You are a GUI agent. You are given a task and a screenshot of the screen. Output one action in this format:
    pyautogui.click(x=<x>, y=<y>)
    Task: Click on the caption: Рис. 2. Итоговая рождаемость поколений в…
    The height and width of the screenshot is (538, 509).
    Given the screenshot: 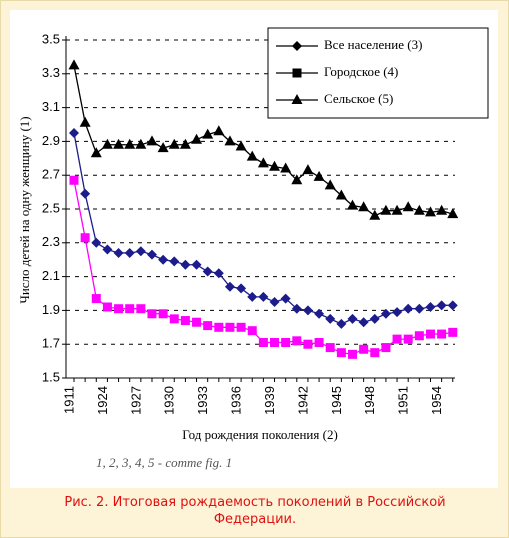 What is the action you would take?
    pyautogui.click(x=255, y=511)
    